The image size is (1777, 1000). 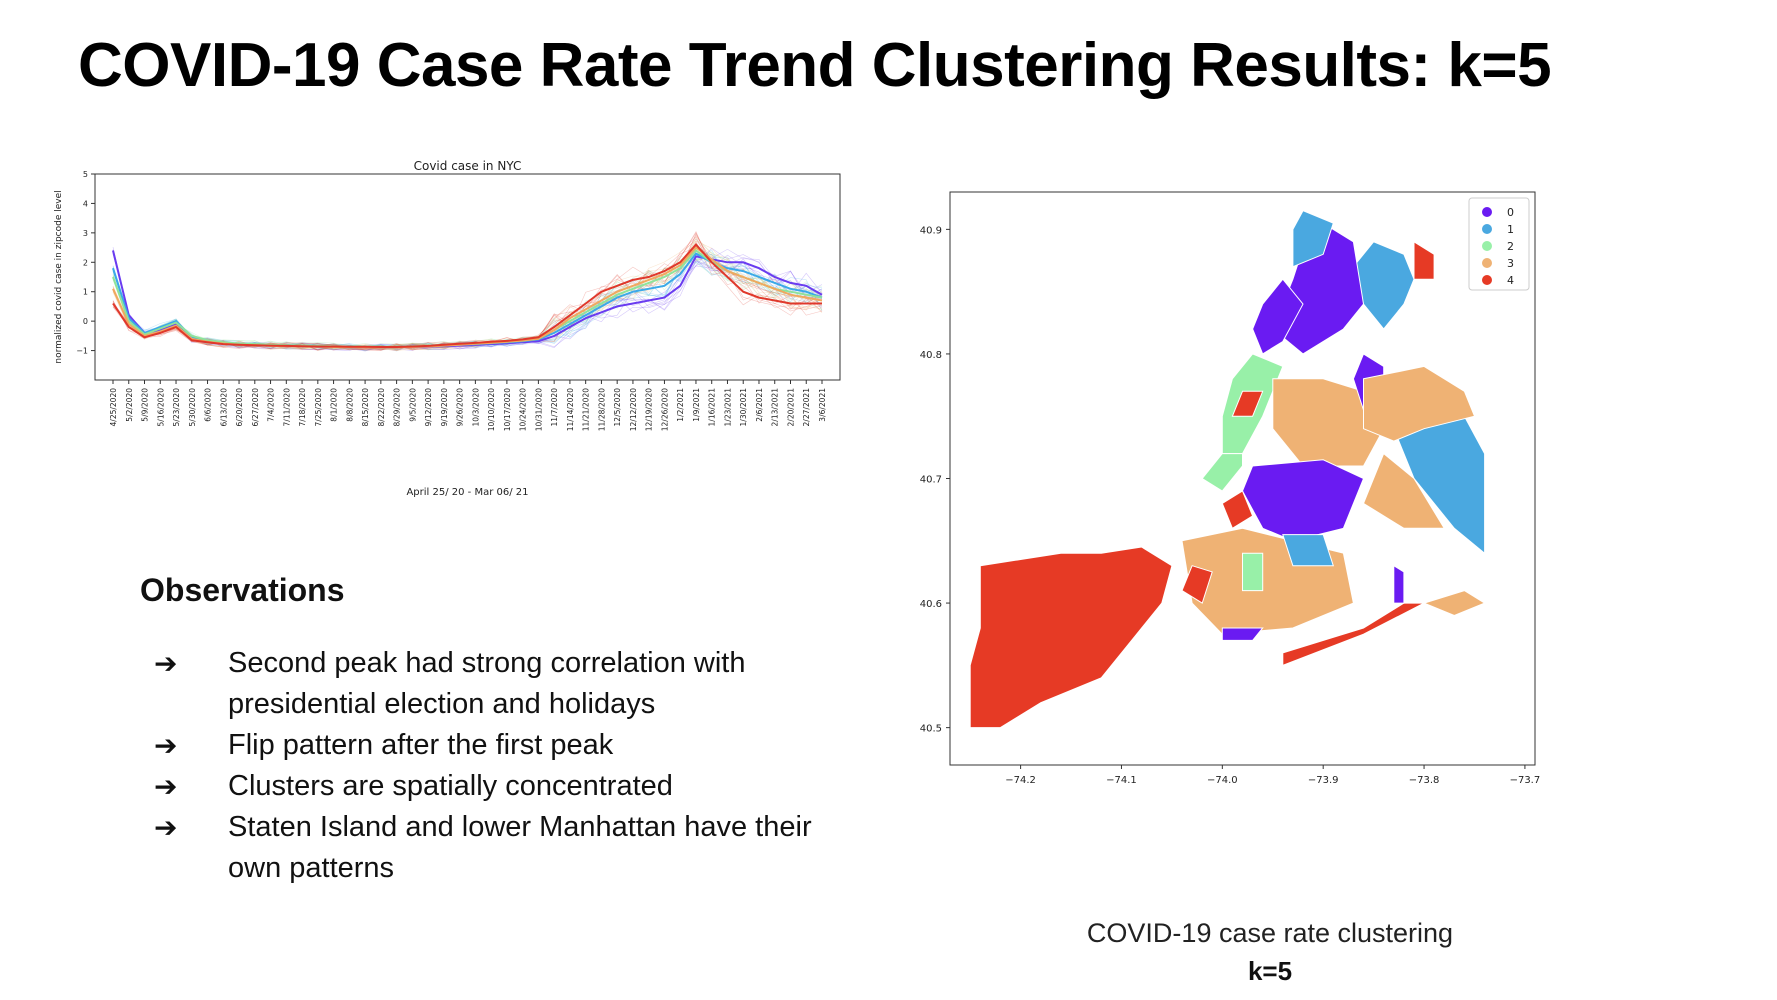 I want to click on x-tick-label: 6/6/2020, so click(x=208, y=405).